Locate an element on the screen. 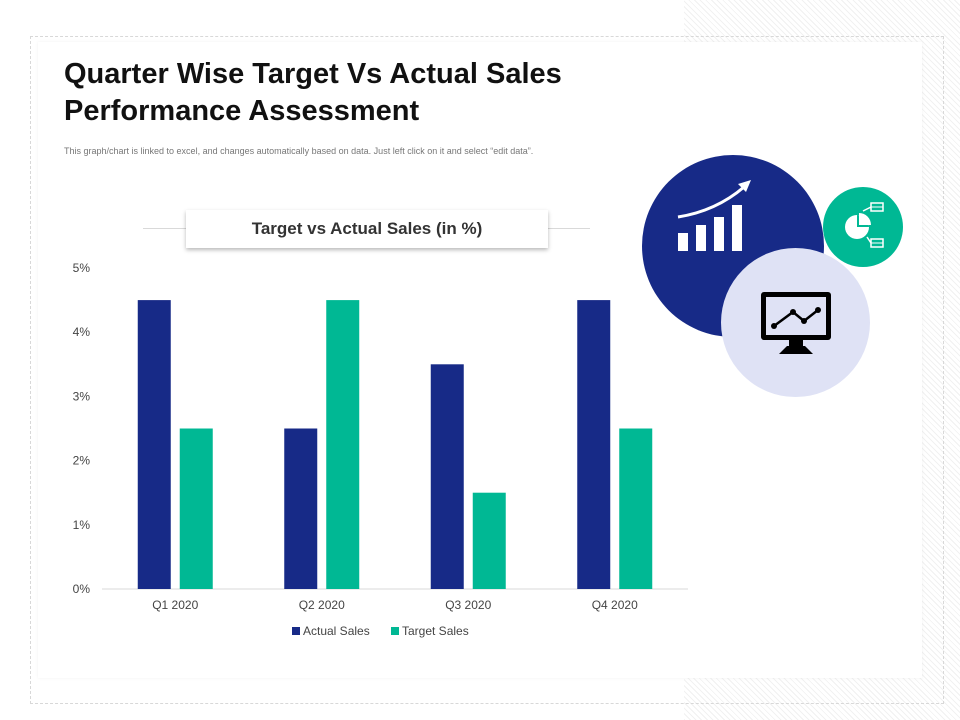  monitor-line-chart-icon is located at coordinates (796, 323).